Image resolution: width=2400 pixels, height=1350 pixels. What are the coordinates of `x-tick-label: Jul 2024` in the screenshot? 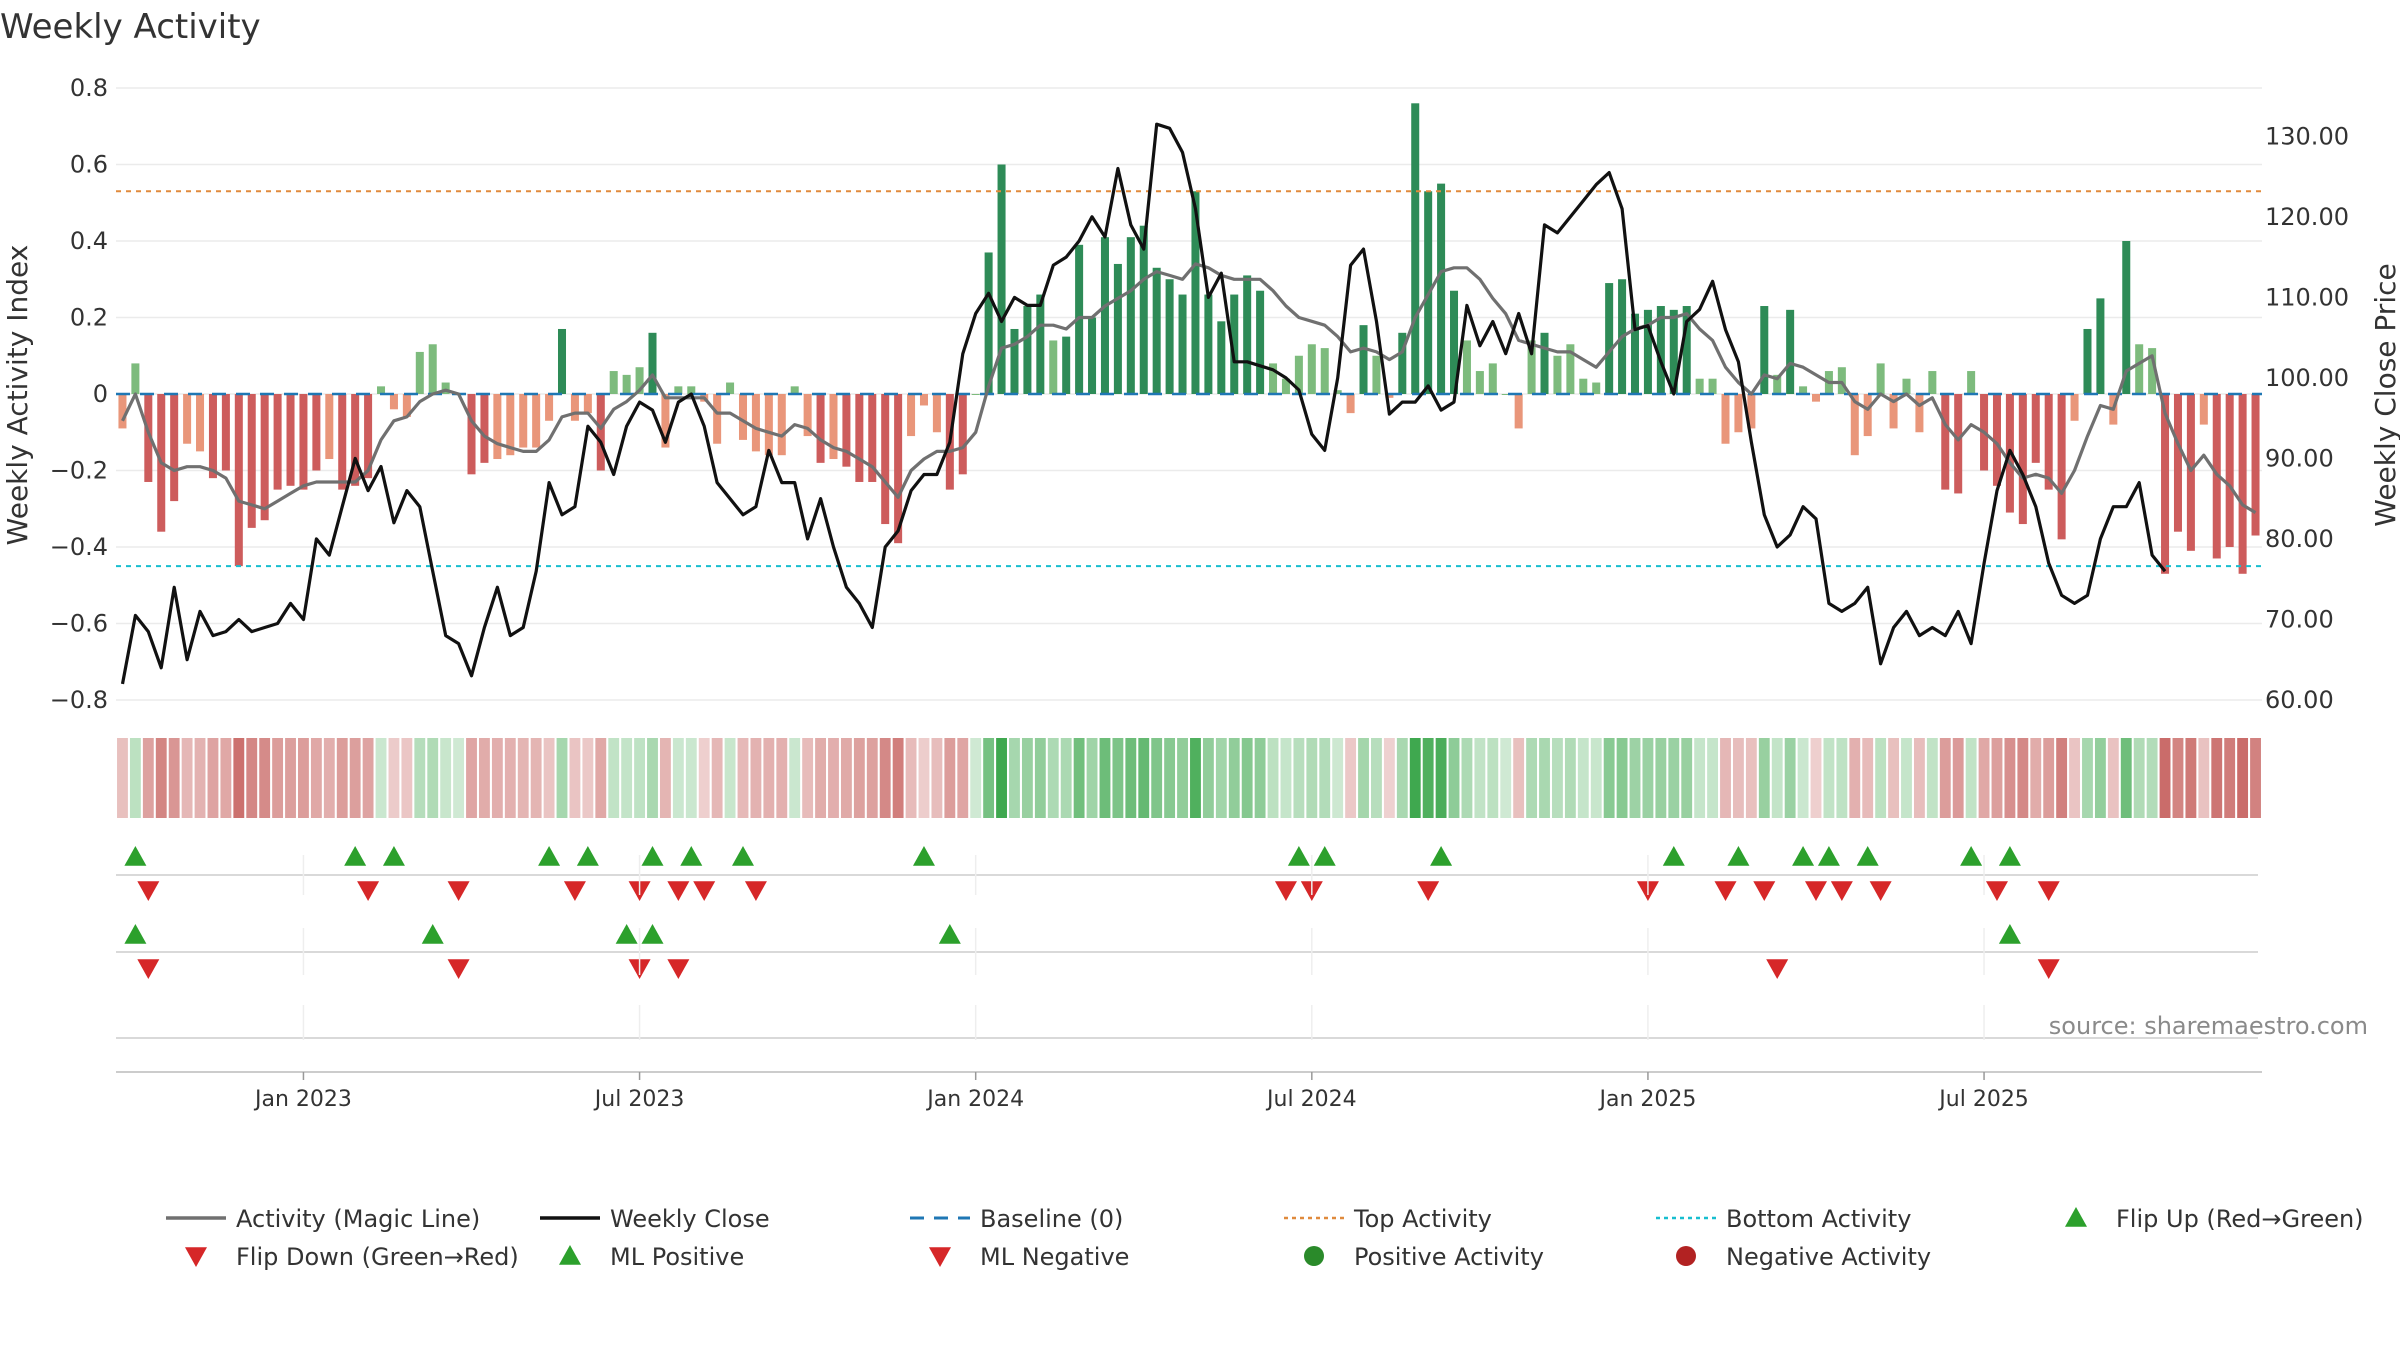 It's located at (1311, 1099).